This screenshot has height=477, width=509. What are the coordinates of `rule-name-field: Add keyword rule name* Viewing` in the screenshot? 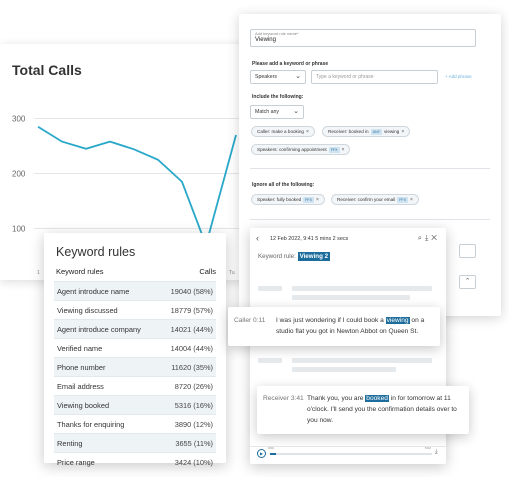 It's located at (363, 38).